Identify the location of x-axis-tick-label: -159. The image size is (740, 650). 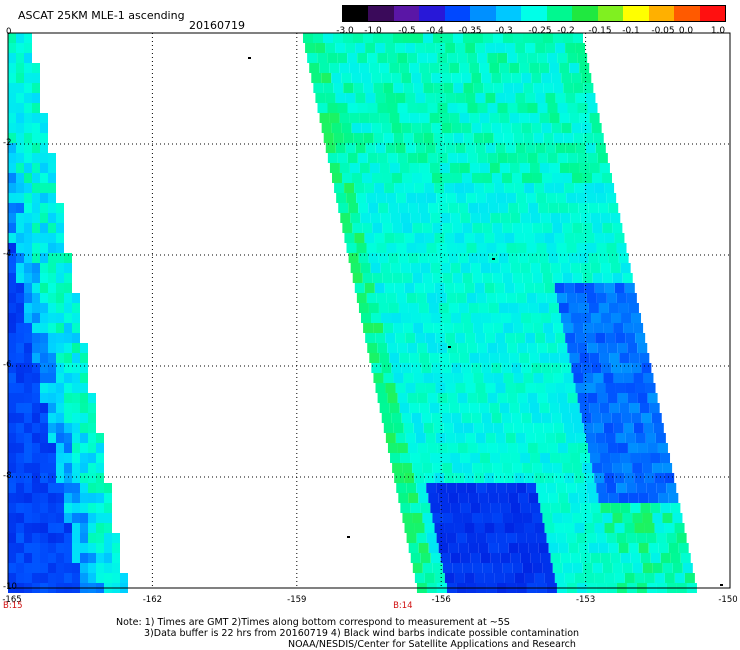
(297, 600).